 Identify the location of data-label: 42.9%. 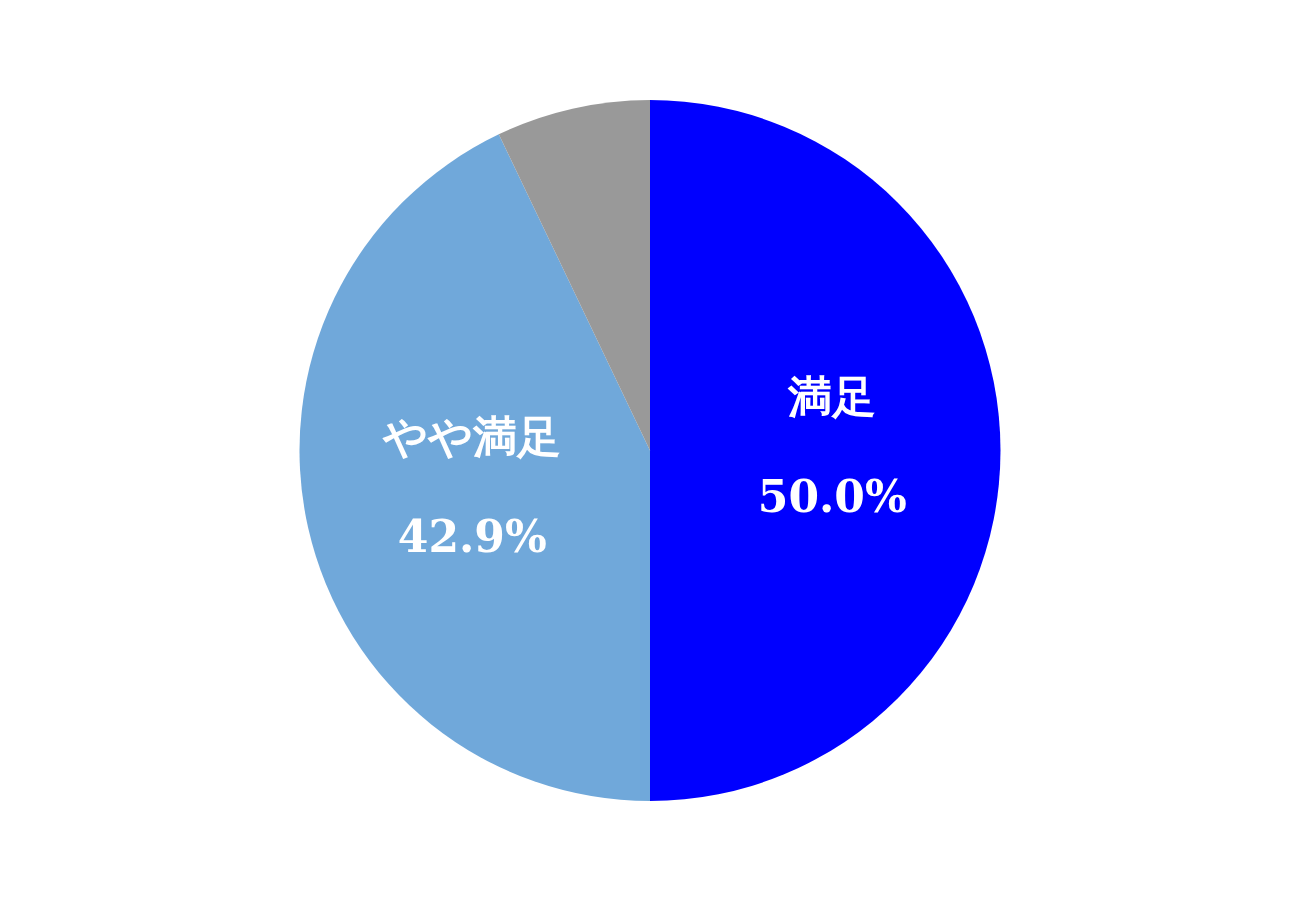
(472, 537).